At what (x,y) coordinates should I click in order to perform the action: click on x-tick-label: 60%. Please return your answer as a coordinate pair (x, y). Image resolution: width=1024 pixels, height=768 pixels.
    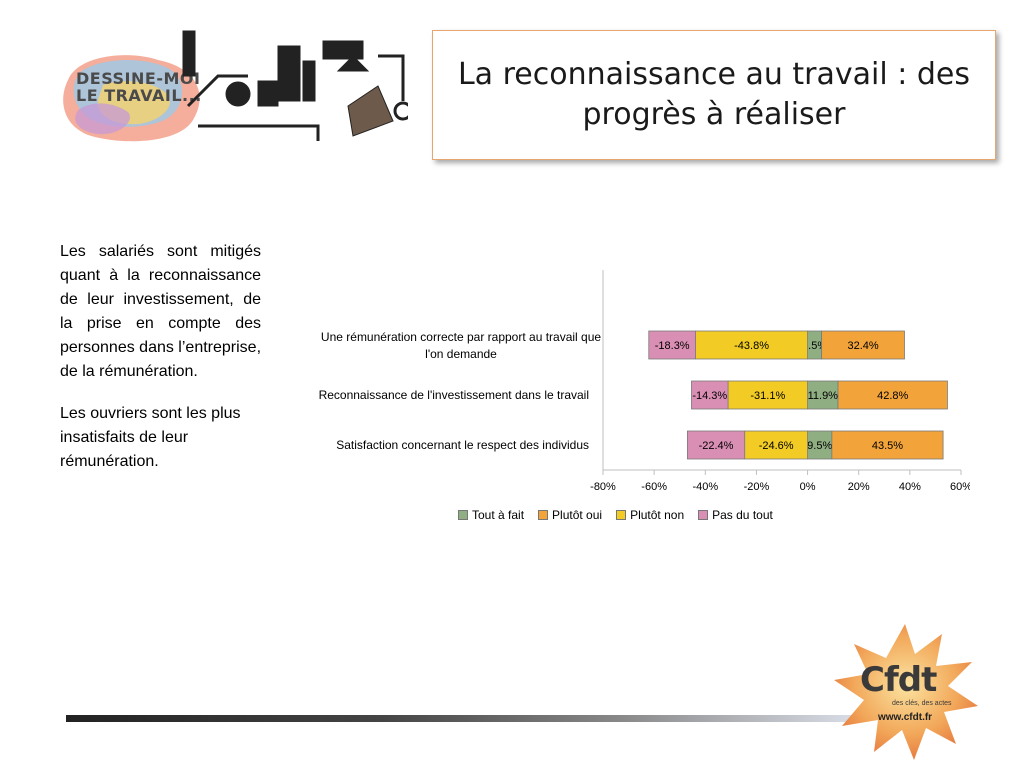
    Looking at the image, I should click on (960, 487).